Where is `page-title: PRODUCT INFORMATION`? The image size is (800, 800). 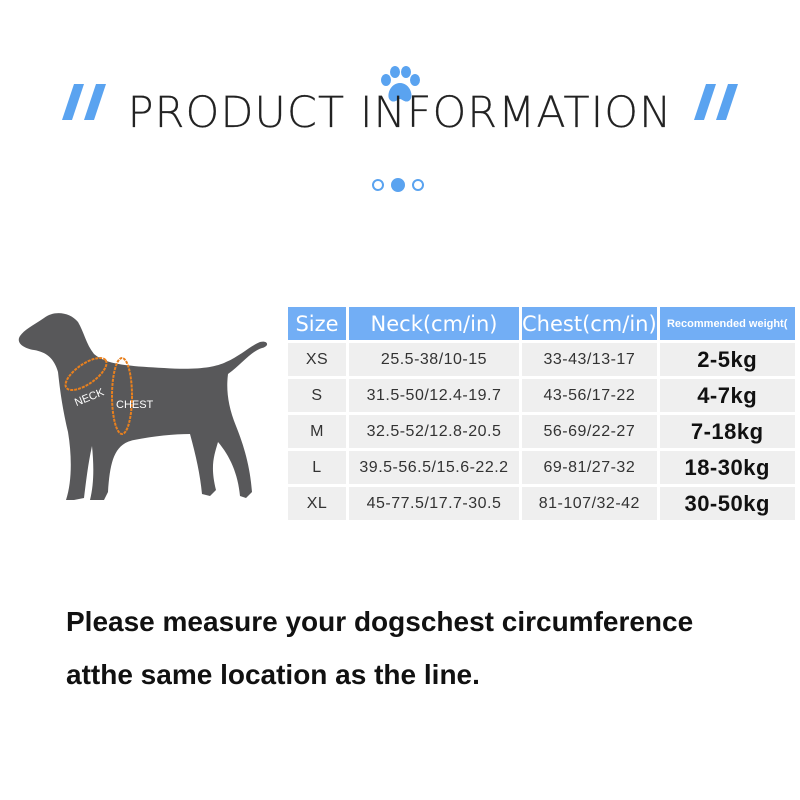
page-title: PRODUCT INFORMATION is located at coordinates (400, 113).